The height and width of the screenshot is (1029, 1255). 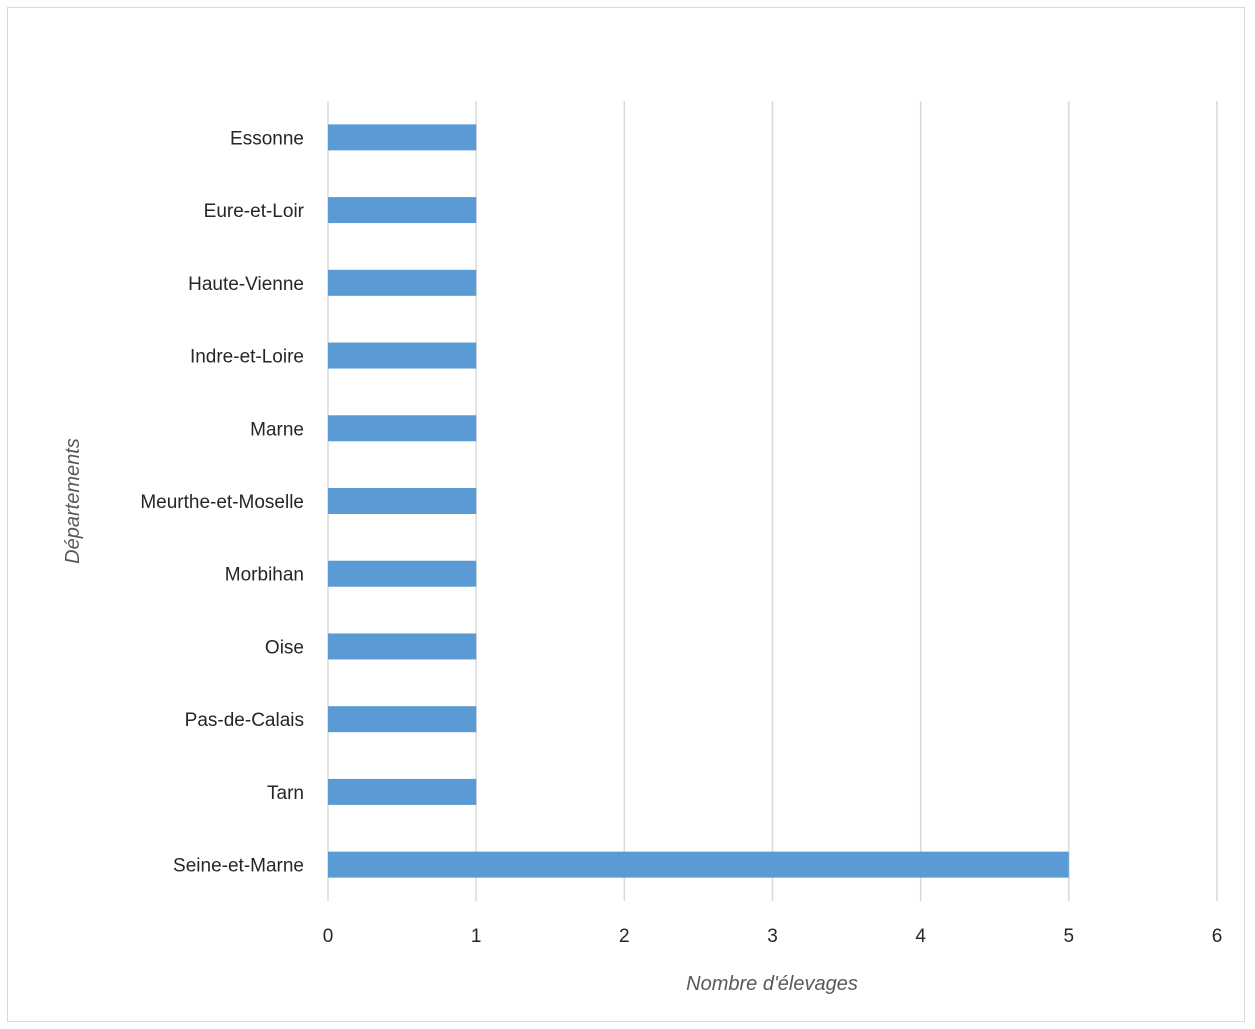 I want to click on x-tick-label: 4, so click(x=920, y=936).